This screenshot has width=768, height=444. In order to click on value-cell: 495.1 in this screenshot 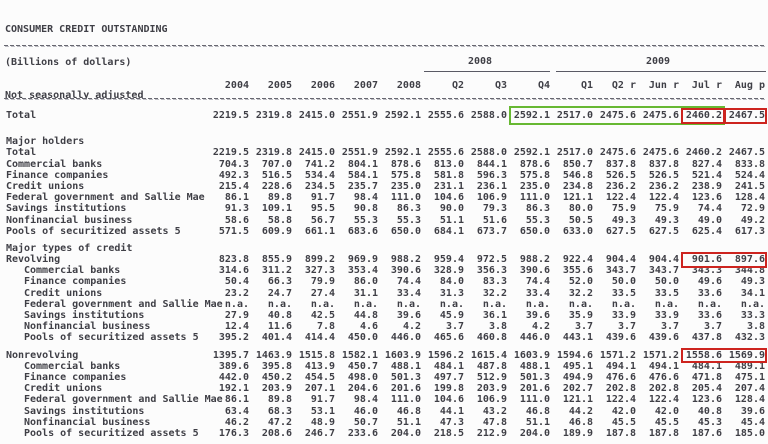, I will do `click(577, 366)`.